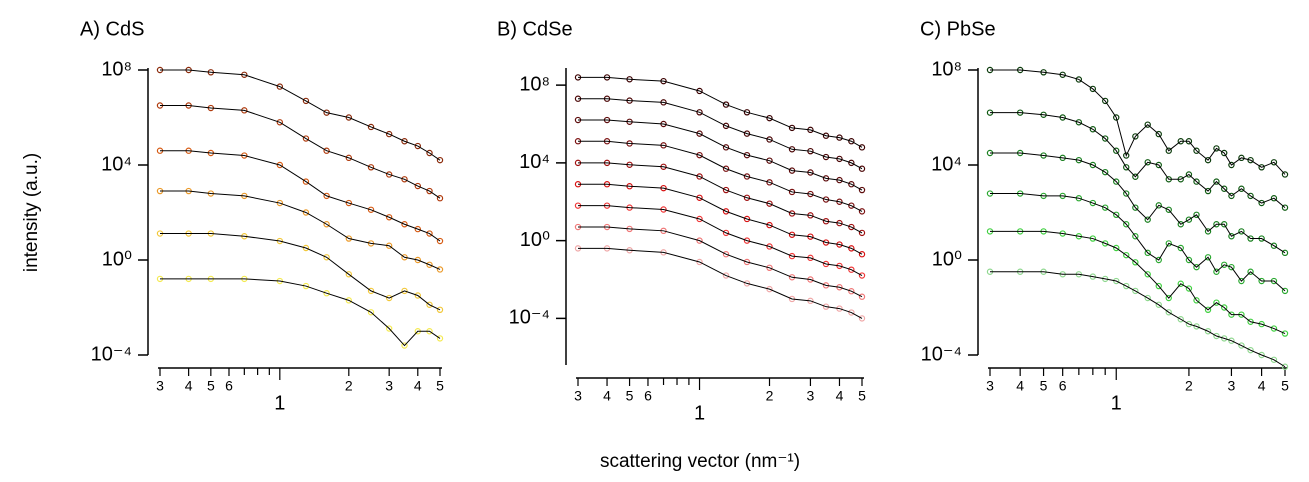  What do you see at coordinates (534, 84) in the screenshot?
I see `y-tick-label: 10⁸` at bounding box center [534, 84].